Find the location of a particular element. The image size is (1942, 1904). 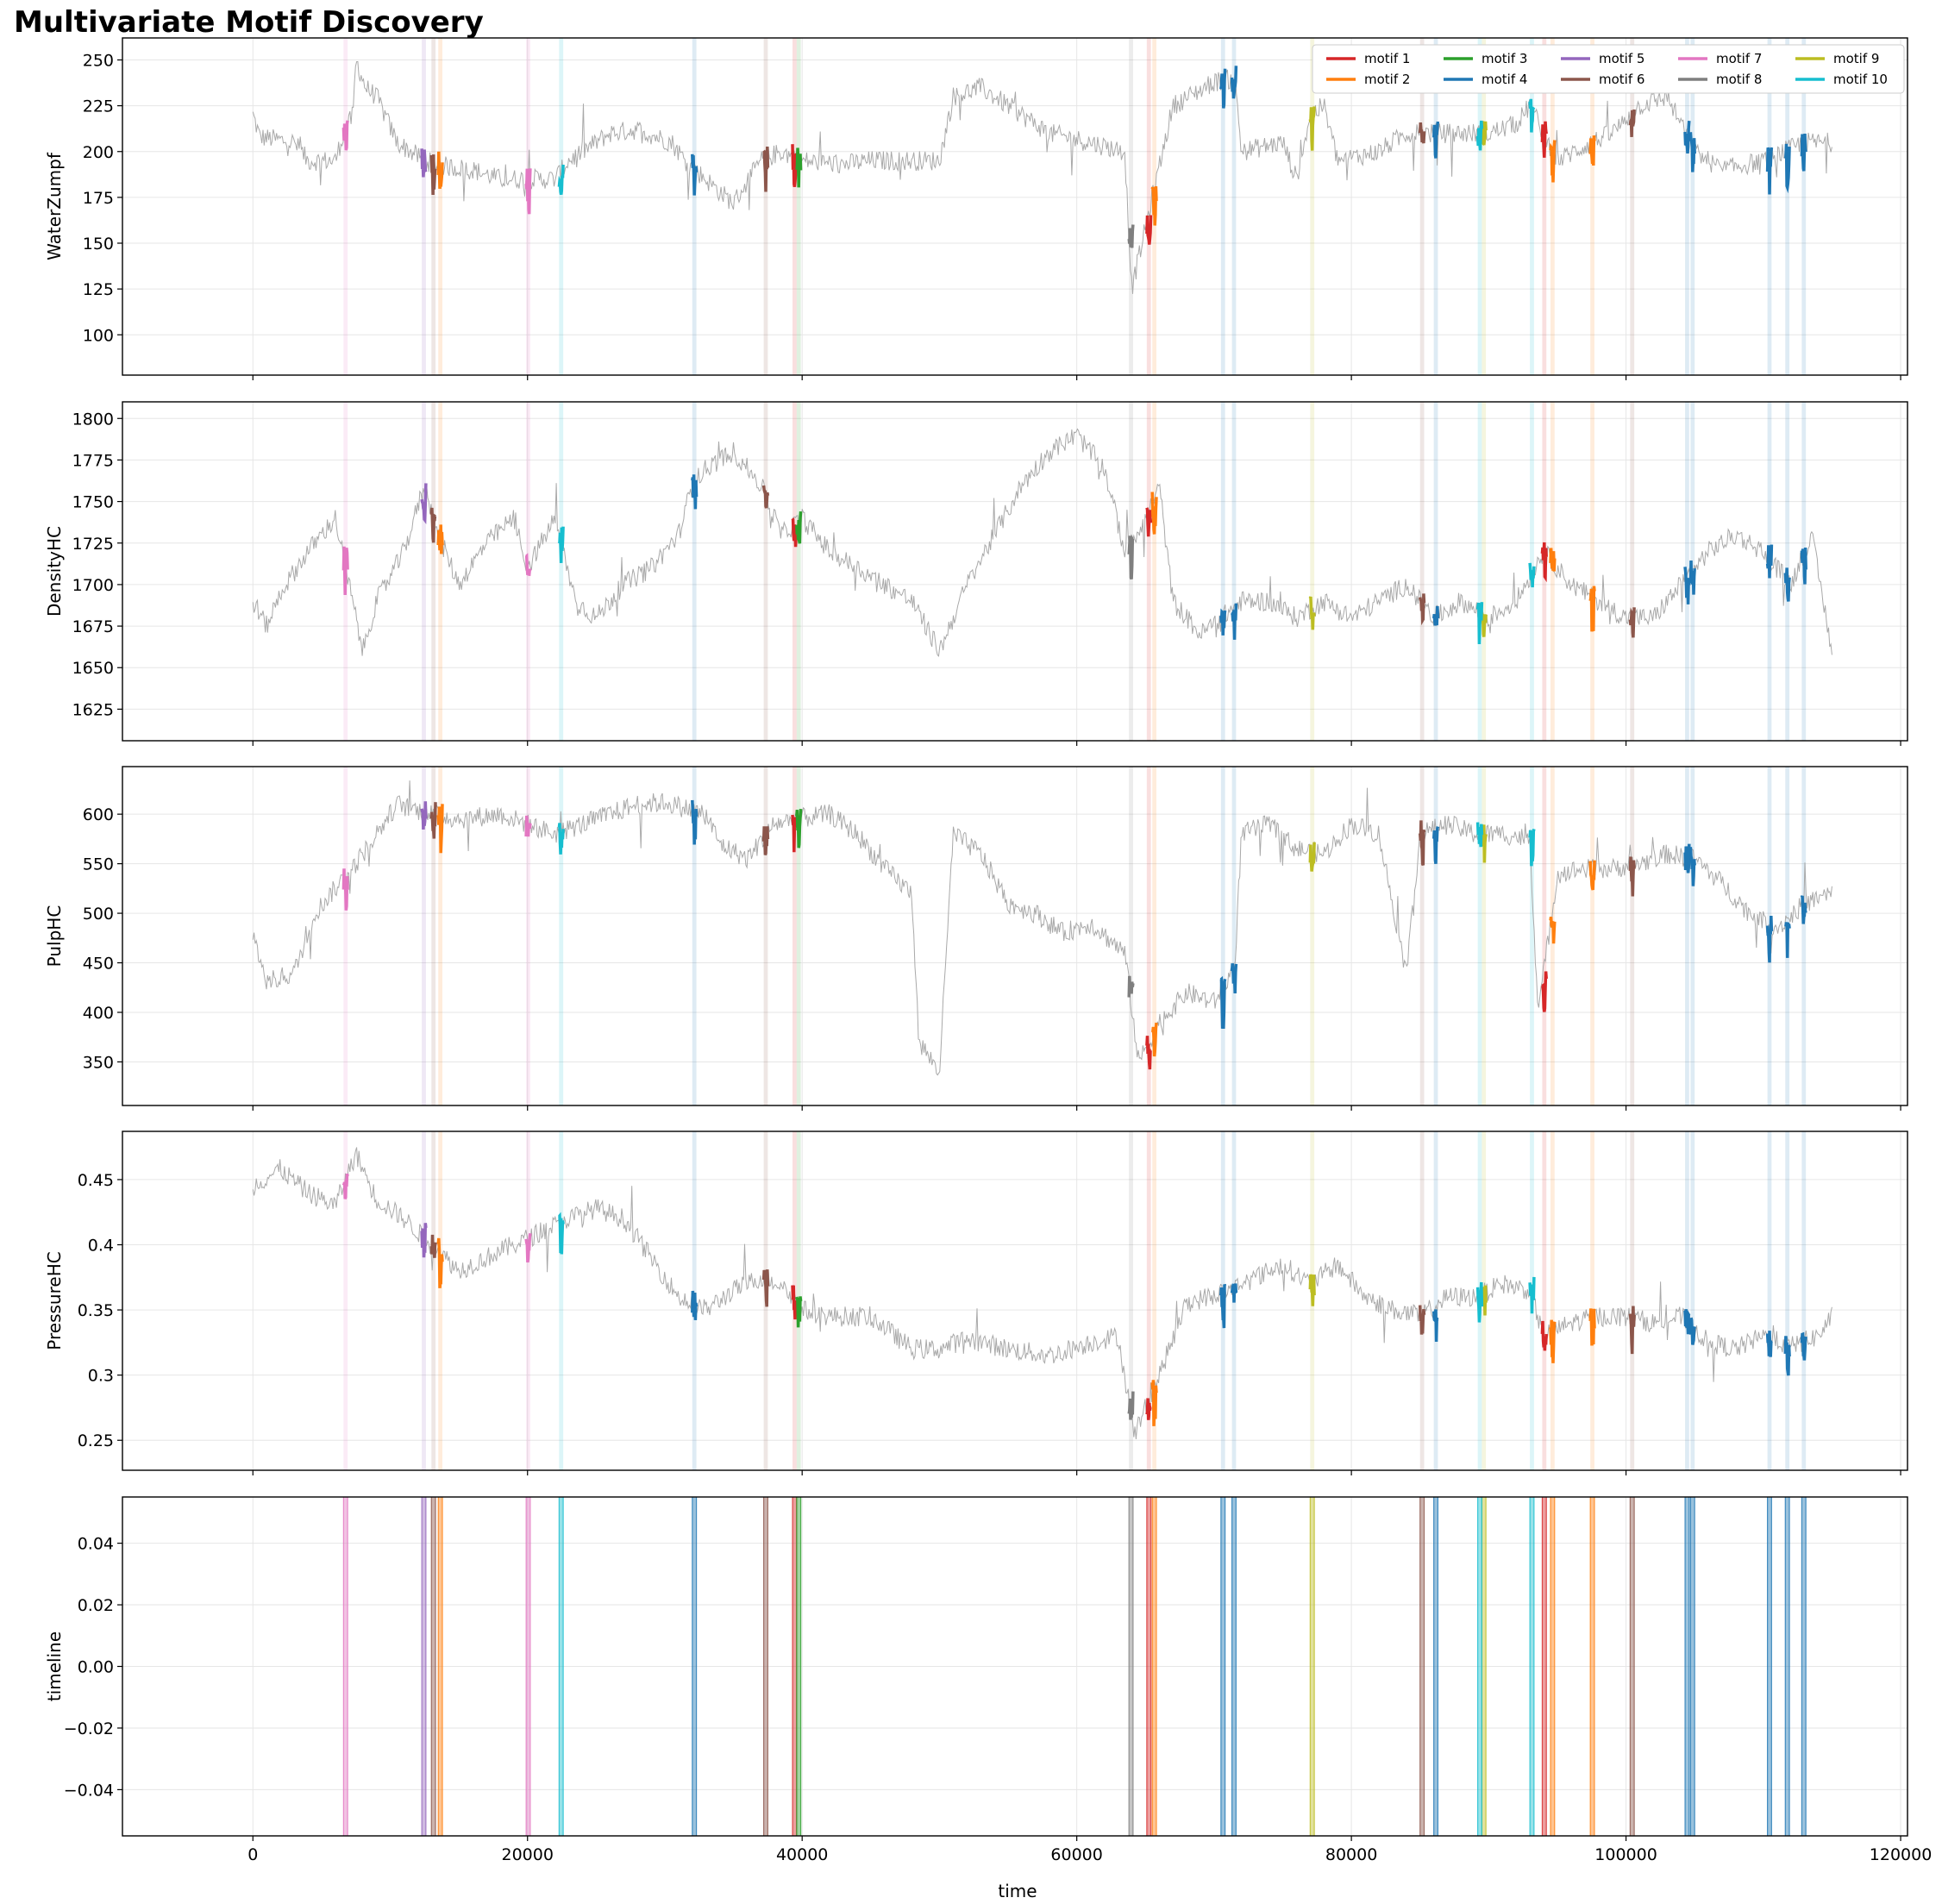

y-tick-label: 550 is located at coordinates (99, 865).